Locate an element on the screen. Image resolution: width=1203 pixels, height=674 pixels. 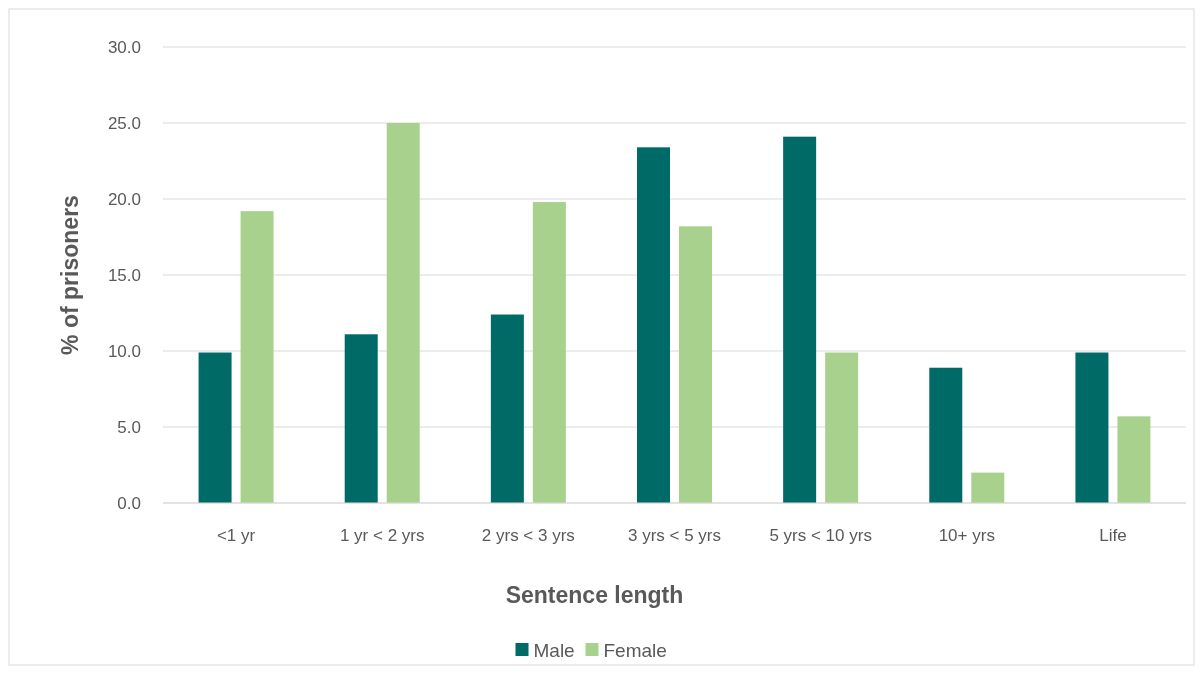
x-tick-label: 3 yrs < 5 yrs is located at coordinates (674, 535).